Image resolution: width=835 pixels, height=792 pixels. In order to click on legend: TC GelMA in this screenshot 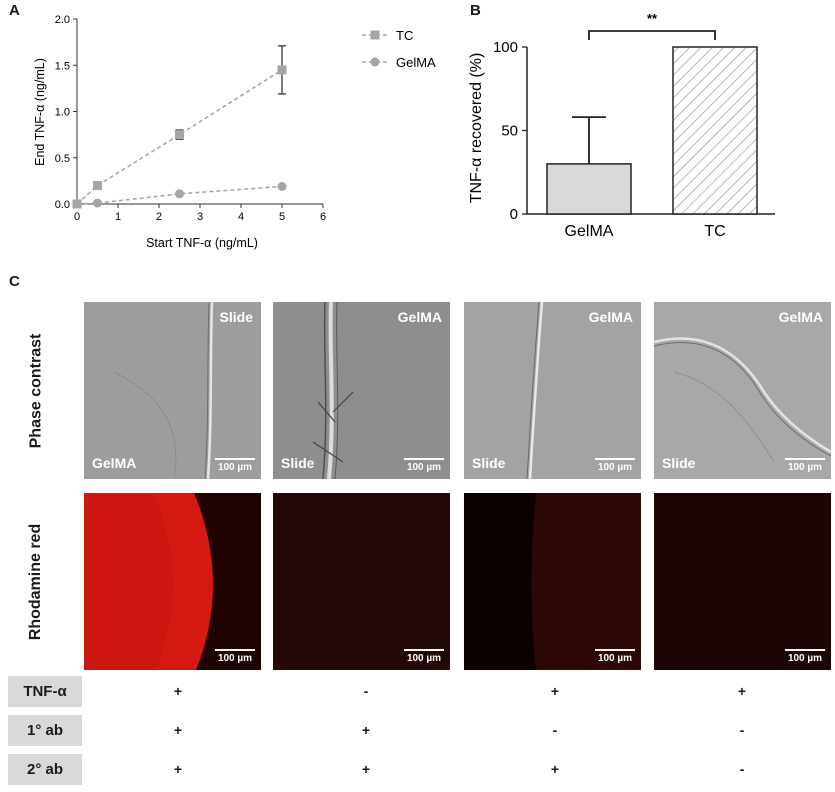, I will do `click(399, 49)`.